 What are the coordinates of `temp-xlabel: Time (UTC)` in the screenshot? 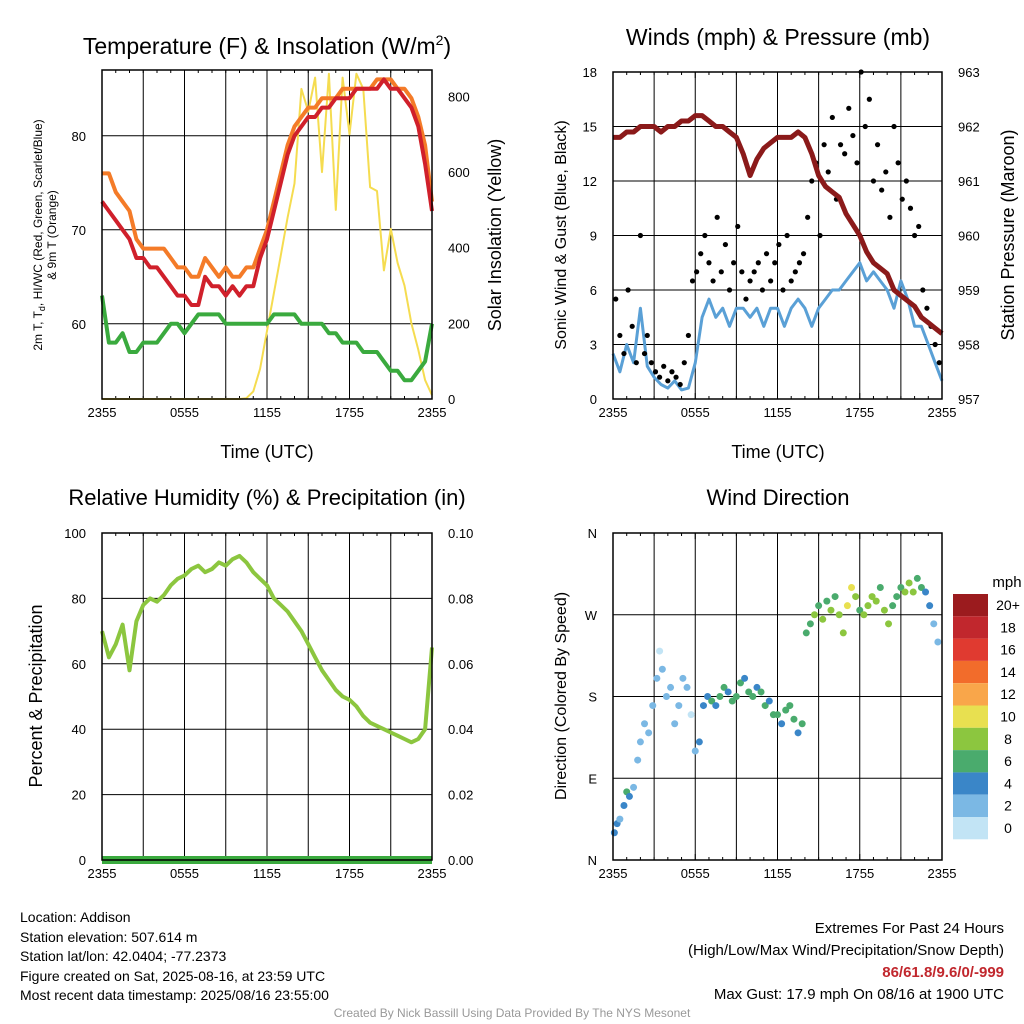 It's located at (266, 452).